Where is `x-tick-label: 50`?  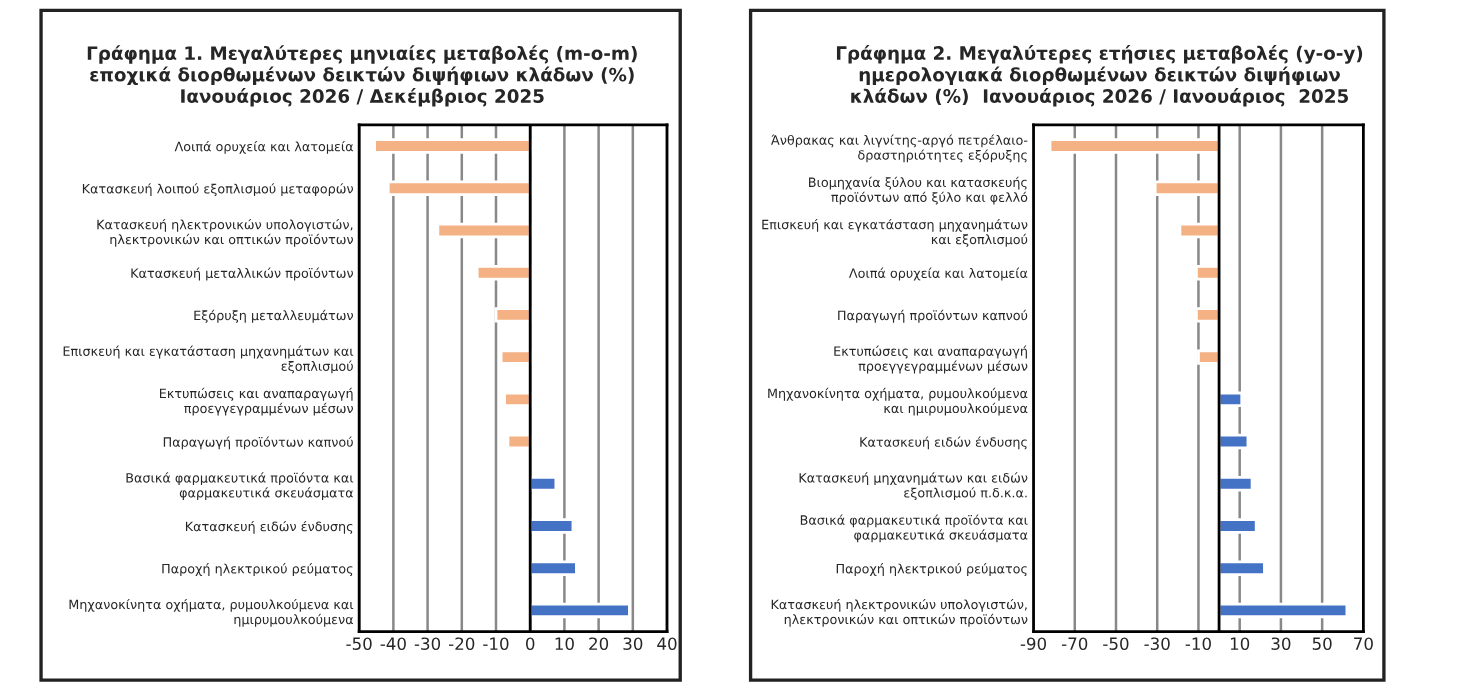
x-tick-label: 50 is located at coordinates (1322, 643).